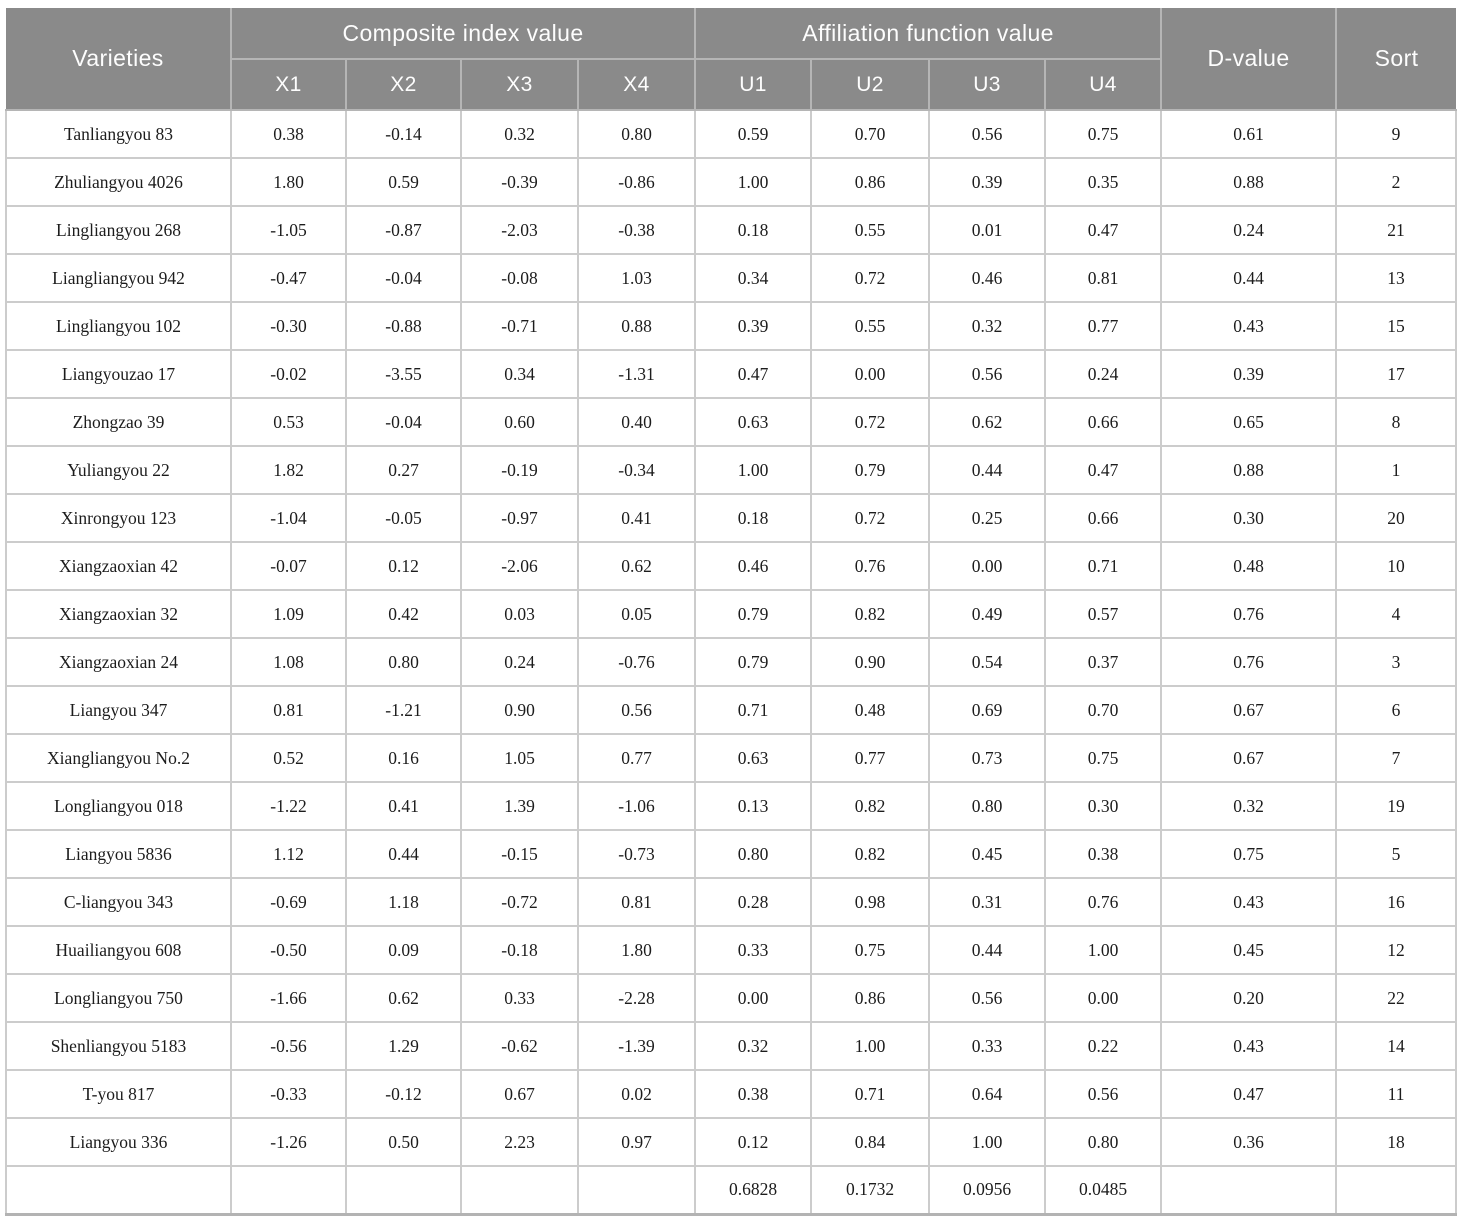 The height and width of the screenshot is (1232, 1460). What do you see at coordinates (519, 998) in the screenshot?
I see `composite-x3-cell: 0.33` at bounding box center [519, 998].